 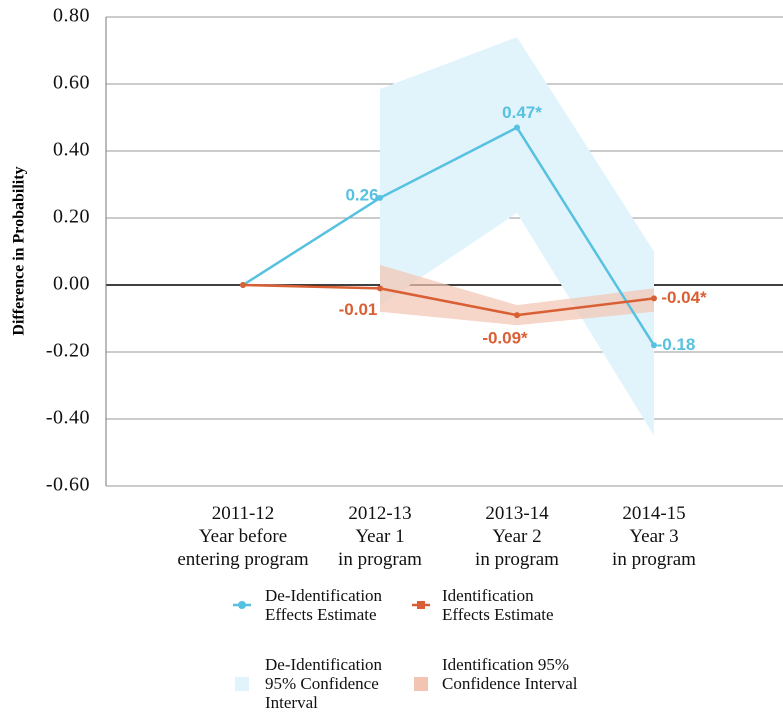 What do you see at coordinates (379, 536) in the screenshot?
I see `x-tick-label: Year 1` at bounding box center [379, 536].